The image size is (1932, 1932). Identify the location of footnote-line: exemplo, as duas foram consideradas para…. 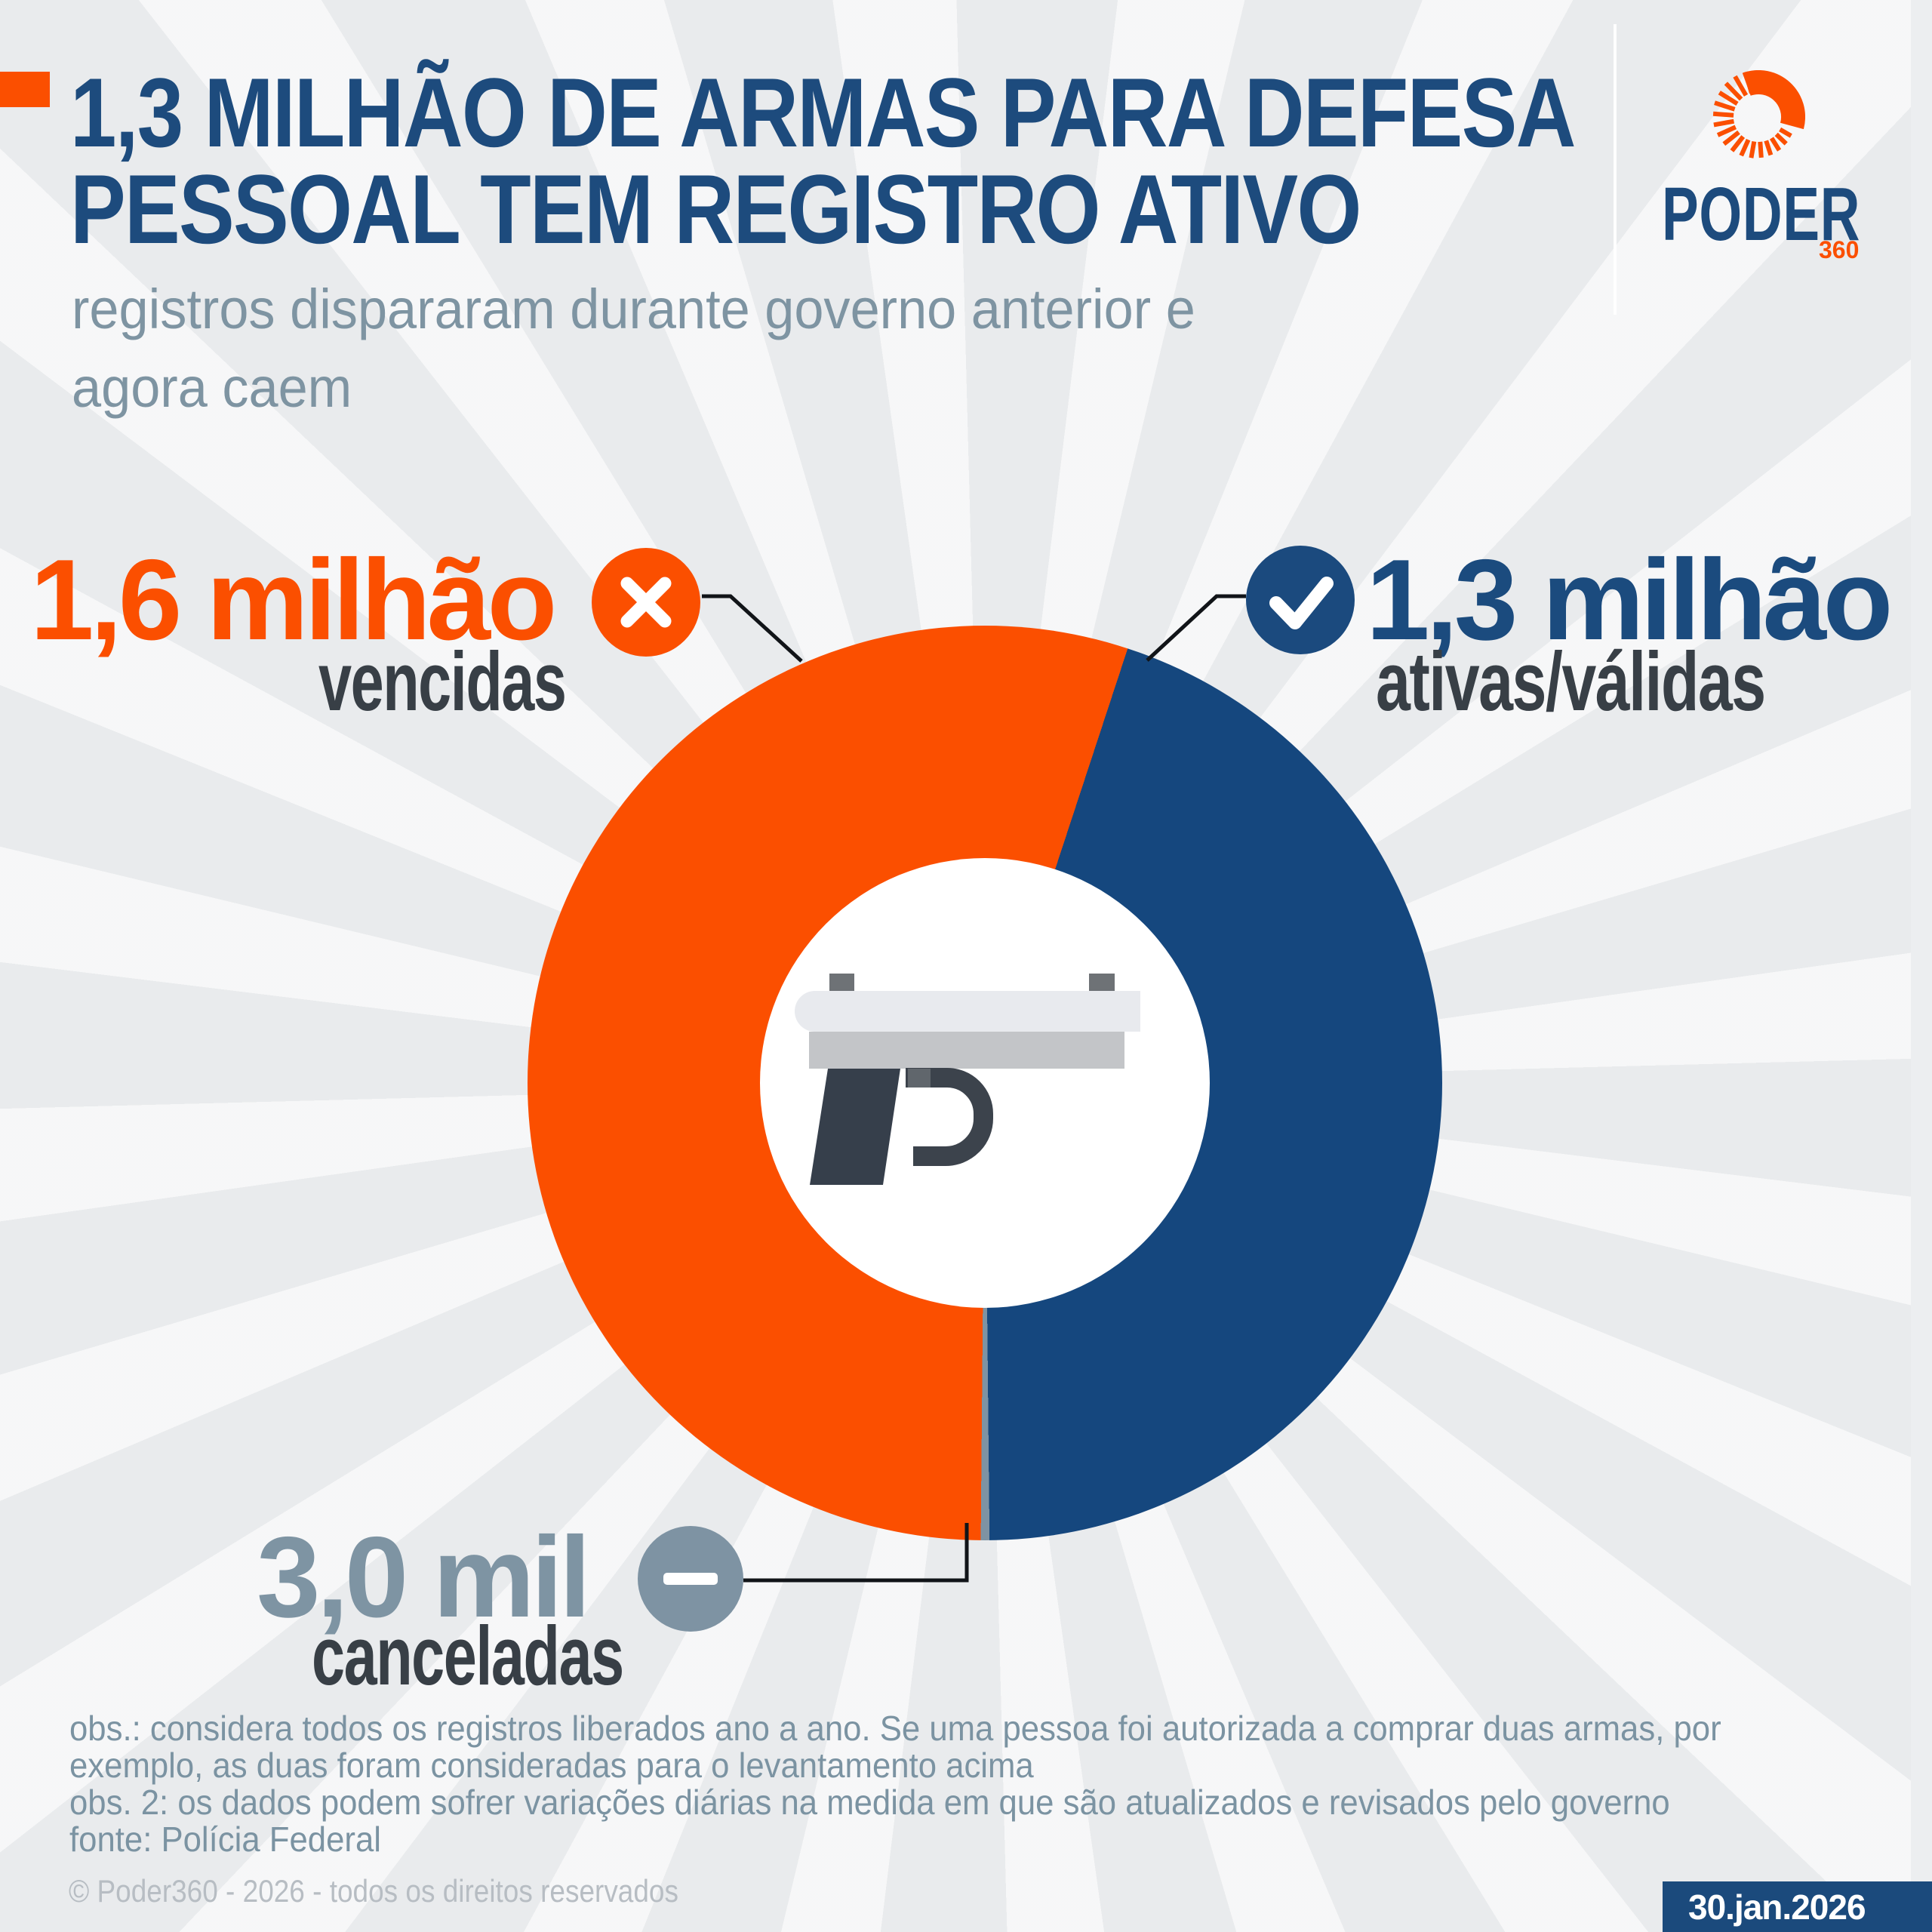
(551, 1765).